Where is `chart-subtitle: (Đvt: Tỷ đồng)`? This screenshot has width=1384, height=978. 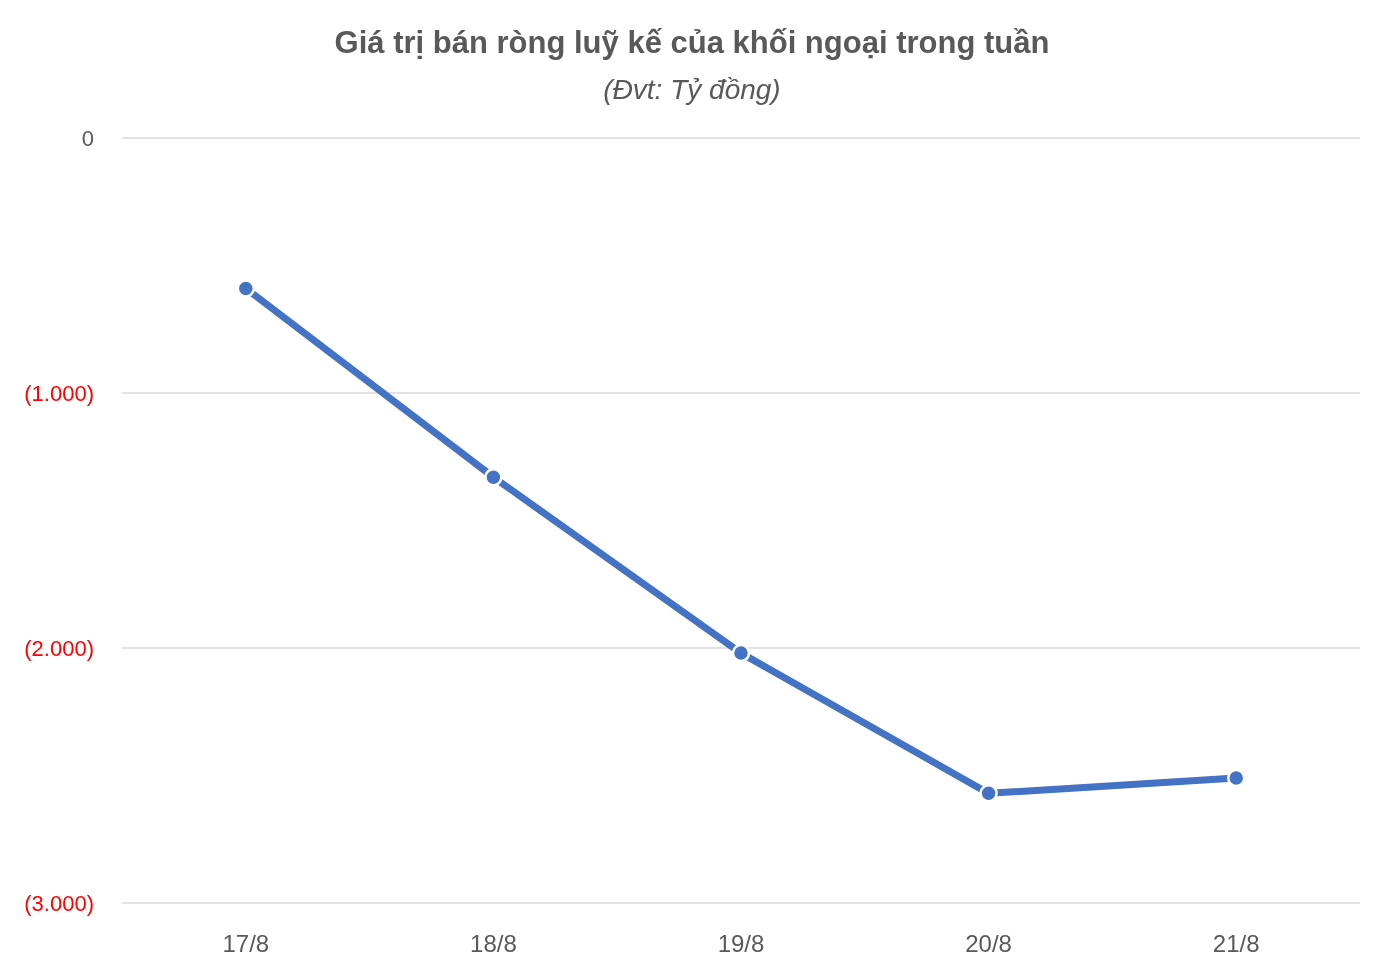 chart-subtitle: (Đvt: Tỷ đồng) is located at coordinates (692, 89).